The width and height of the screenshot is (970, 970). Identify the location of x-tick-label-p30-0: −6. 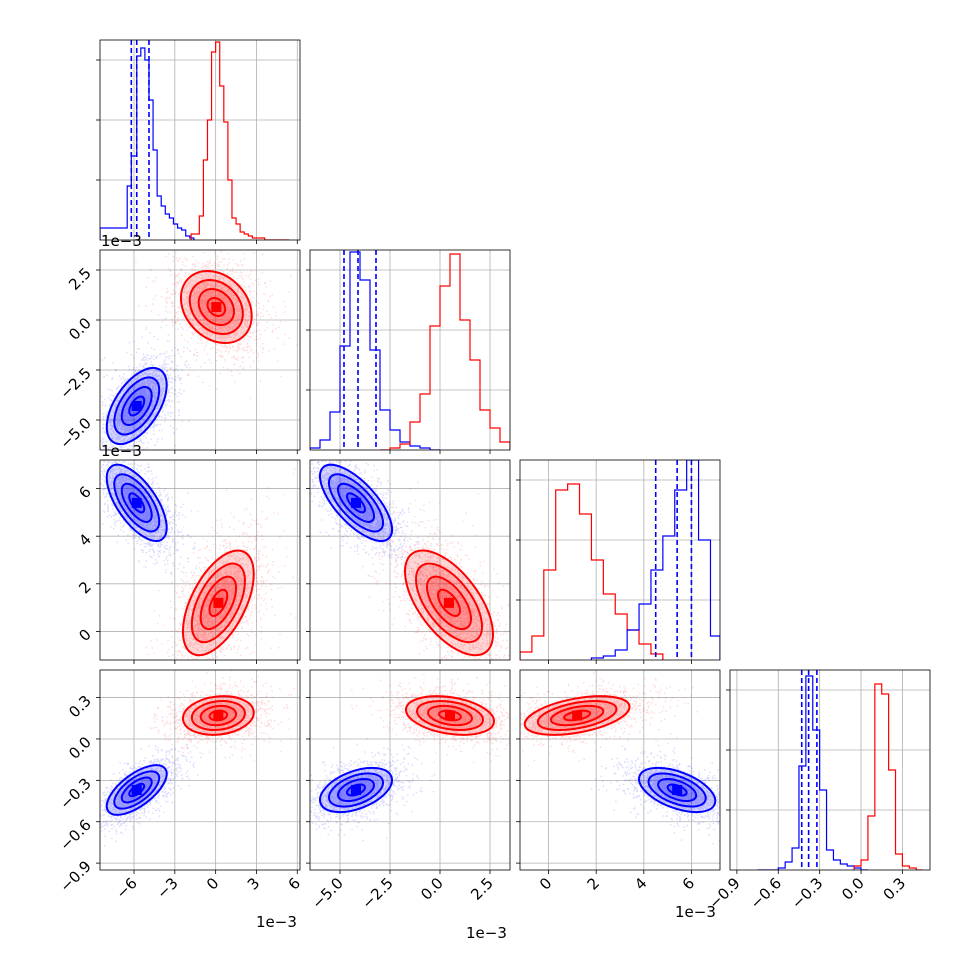
(126, 888).